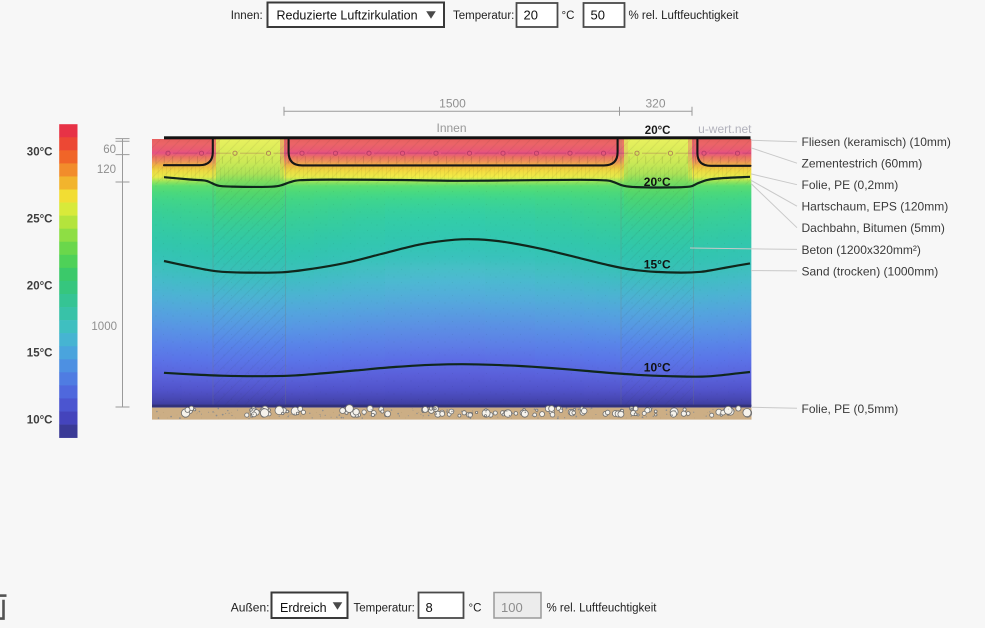 The image size is (985, 628). Describe the element at coordinates (725, 129) in the screenshot. I see `svg-text: u-wert.net` at that location.